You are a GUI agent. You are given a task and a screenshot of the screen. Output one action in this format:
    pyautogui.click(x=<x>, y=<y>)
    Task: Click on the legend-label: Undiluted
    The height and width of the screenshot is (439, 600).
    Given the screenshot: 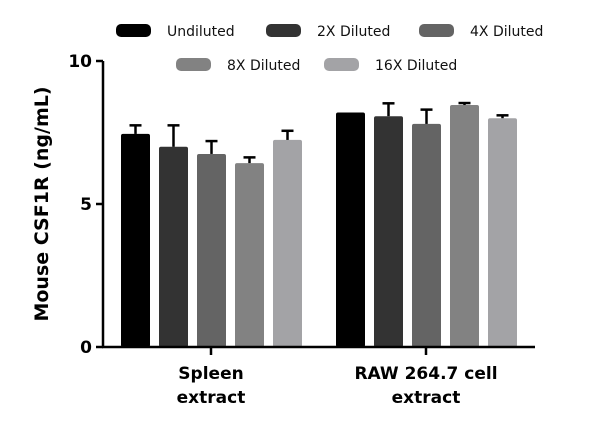 What is the action you would take?
    pyautogui.click(x=201, y=32)
    